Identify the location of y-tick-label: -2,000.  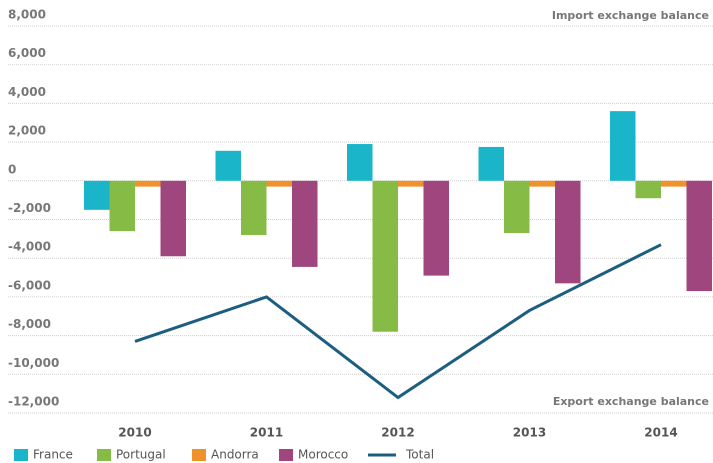
(29, 208).